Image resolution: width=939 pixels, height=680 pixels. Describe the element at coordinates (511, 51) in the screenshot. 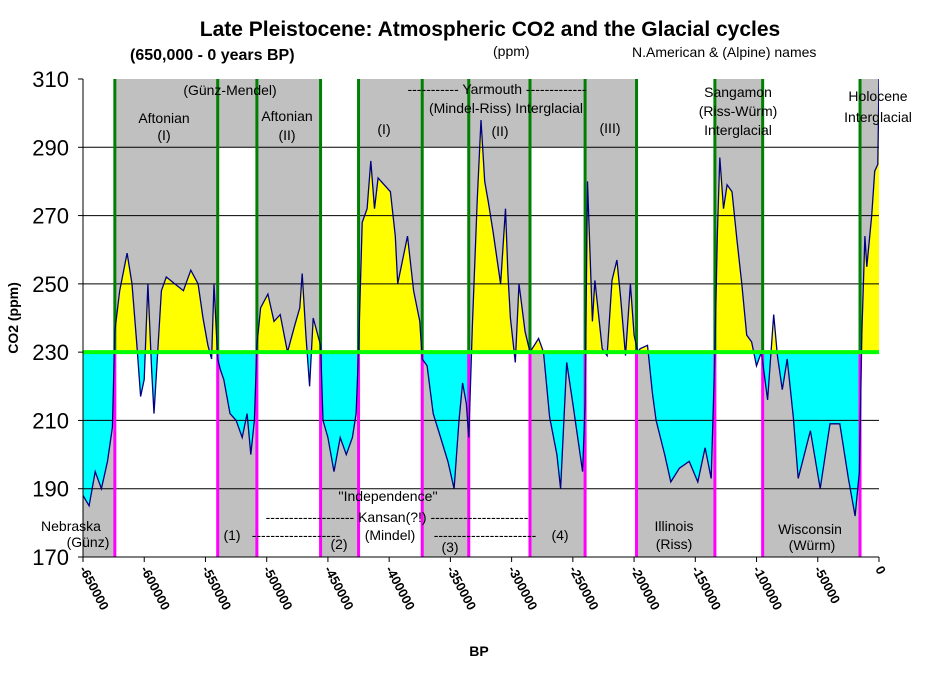

I see `unit-note: (ppm)` at that location.